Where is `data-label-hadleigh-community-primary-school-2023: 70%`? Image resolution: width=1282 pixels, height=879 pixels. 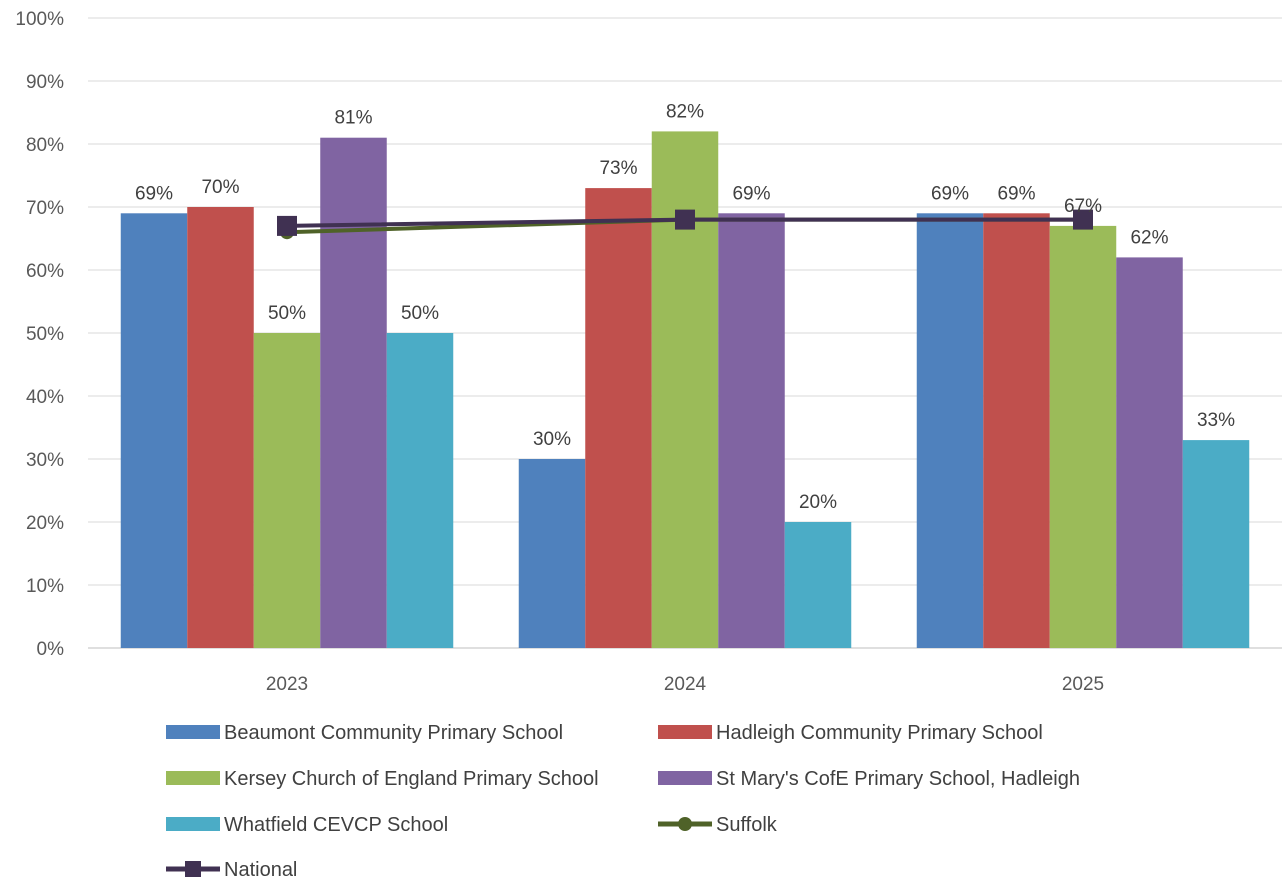
data-label-hadleigh-community-primary-school-2023: 70% is located at coordinates (220, 187).